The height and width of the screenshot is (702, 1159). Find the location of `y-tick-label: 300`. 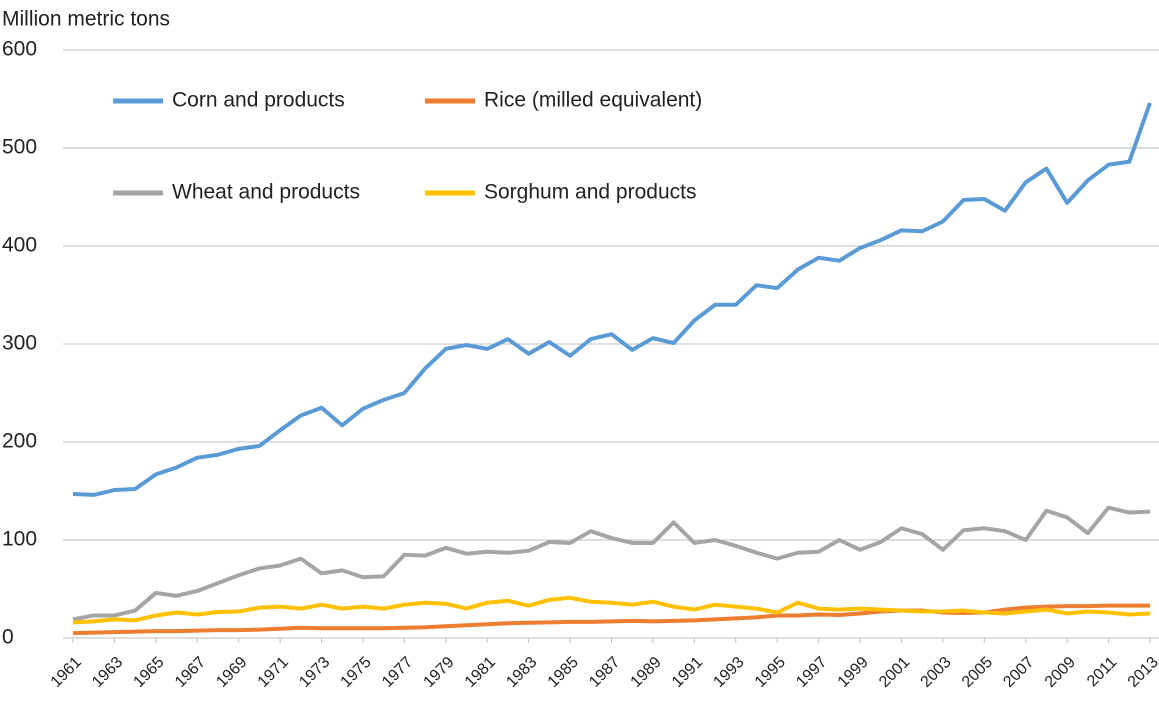

y-tick-label: 300 is located at coordinates (19, 343).